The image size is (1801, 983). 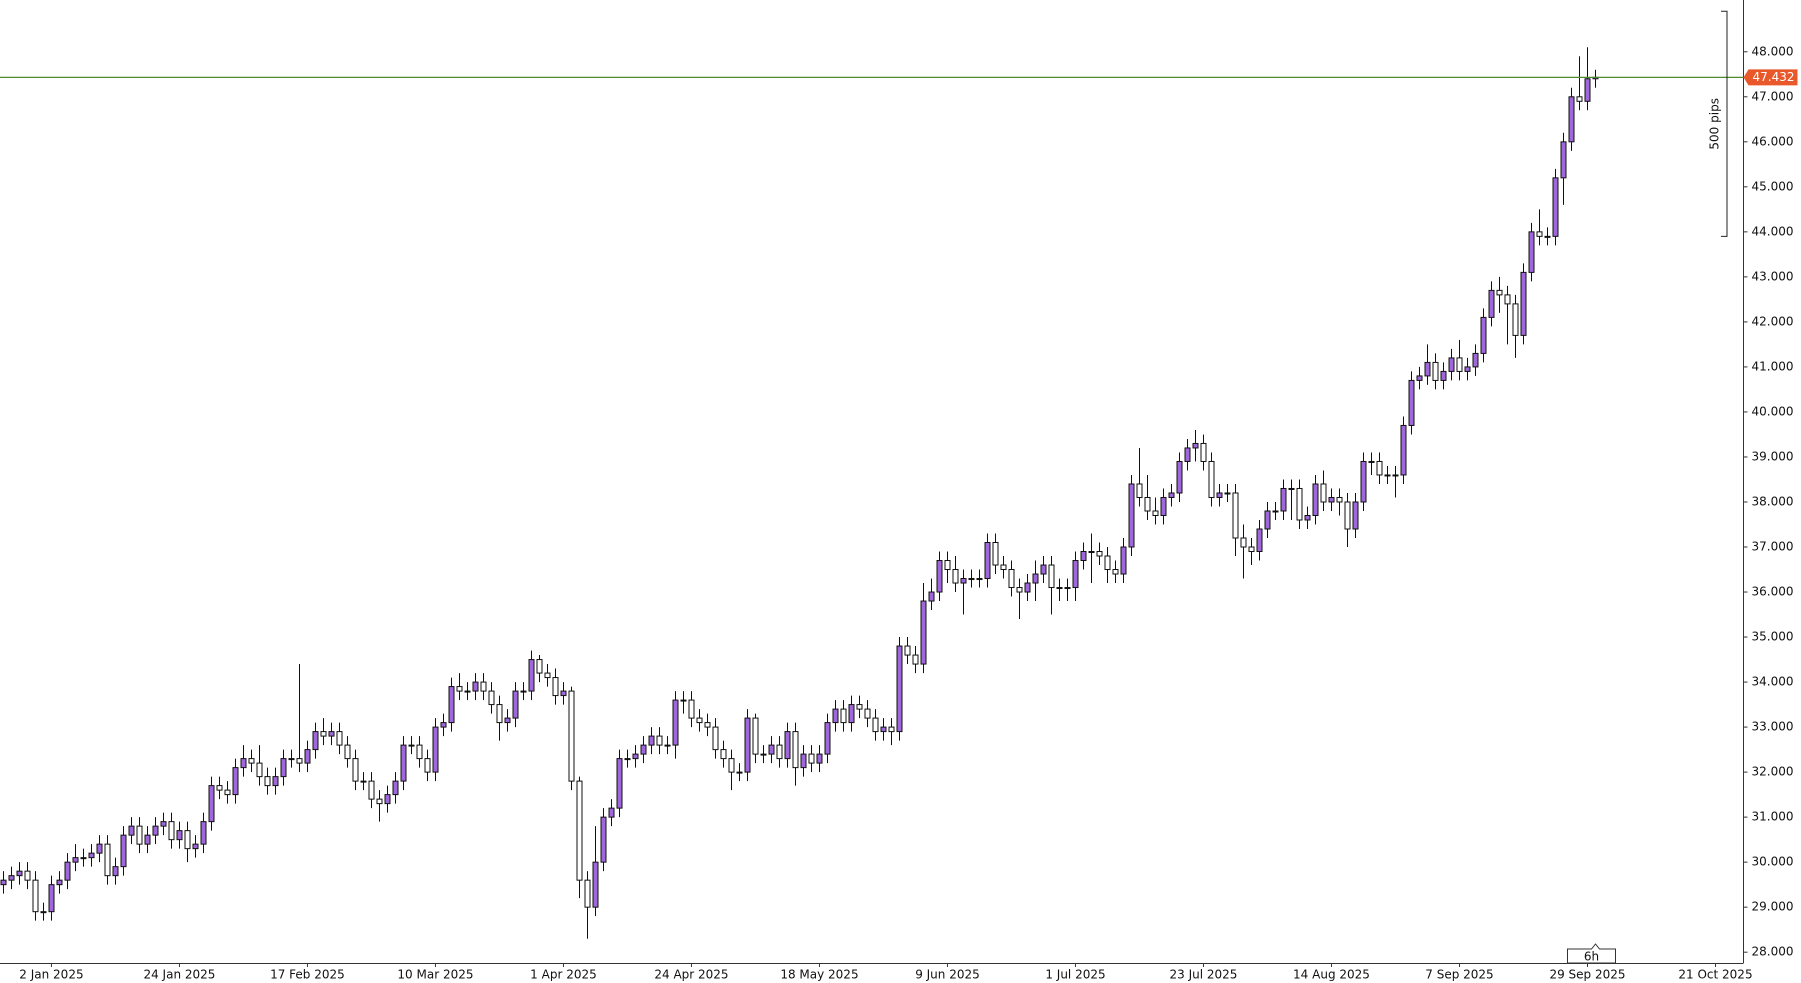 I want to click on y-tick-label: 30.000, so click(x=1773, y=862).